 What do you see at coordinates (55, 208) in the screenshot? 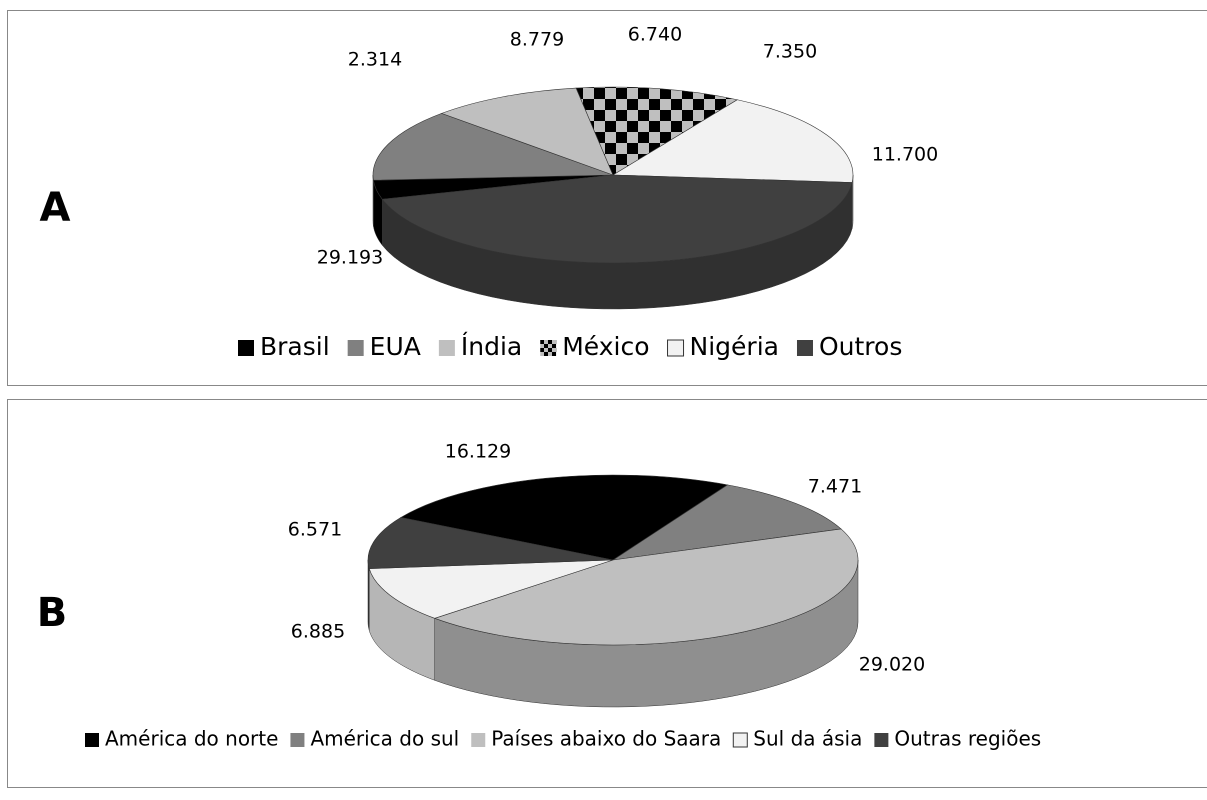
I see `panel-label: A` at bounding box center [55, 208].